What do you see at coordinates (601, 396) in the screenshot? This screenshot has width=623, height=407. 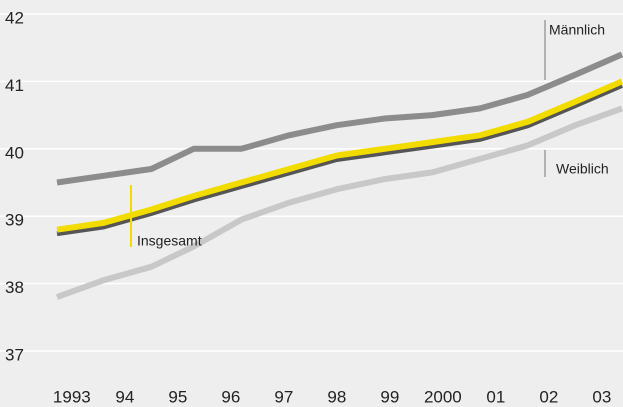 I see `x-tick-label: 03` at bounding box center [601, 396].